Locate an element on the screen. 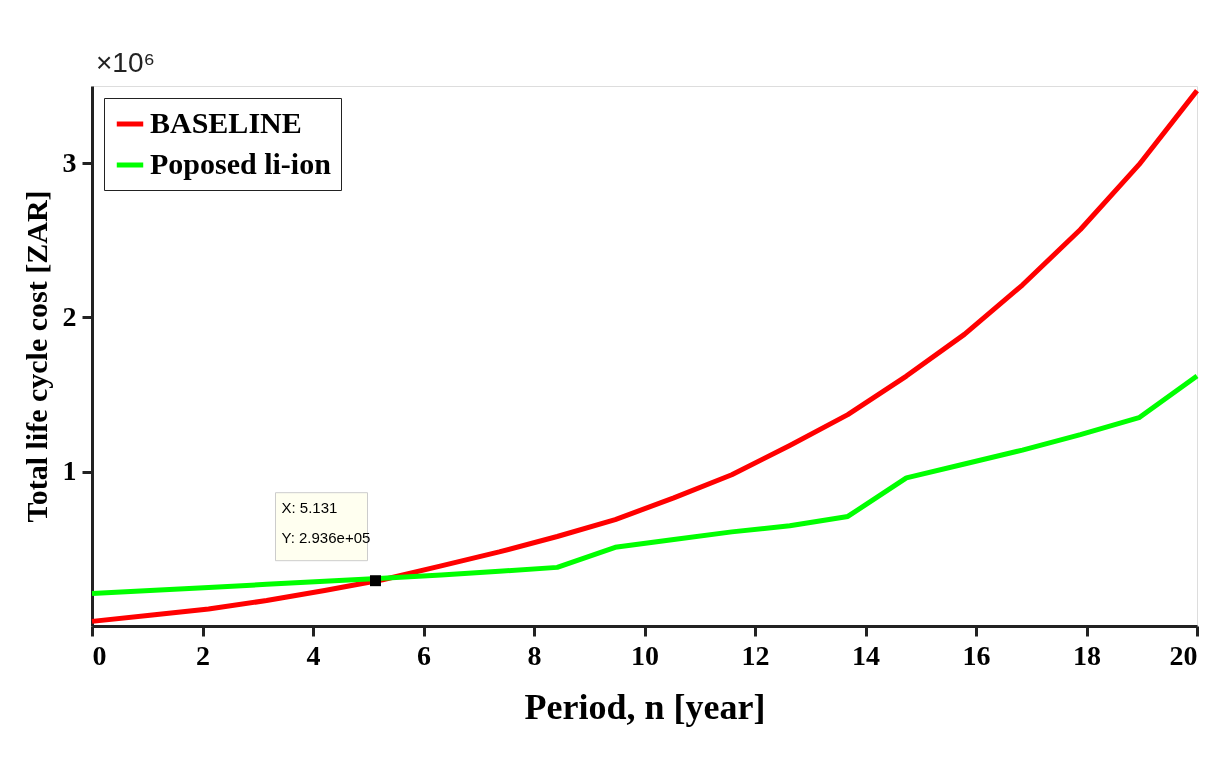  x-axis-title: Period, n [year] is located at coordinates (645, 706).